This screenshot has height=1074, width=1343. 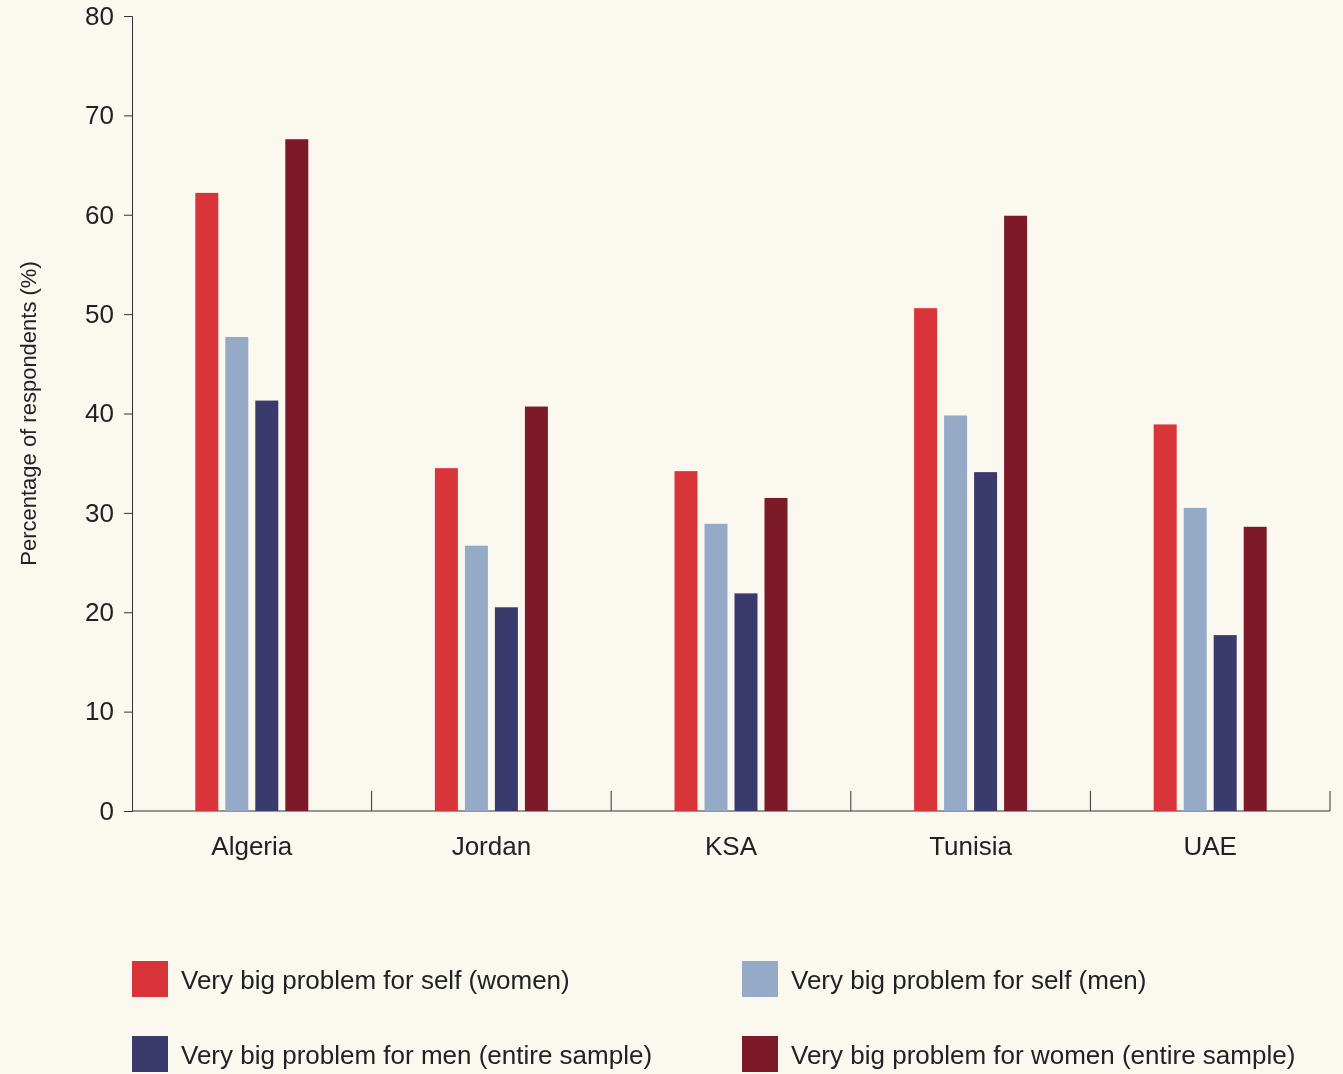 What do you see at coordinates (731, 846) in the screenshot?
I see `x-tick-label: KSA` at bounding box center [731, 846].